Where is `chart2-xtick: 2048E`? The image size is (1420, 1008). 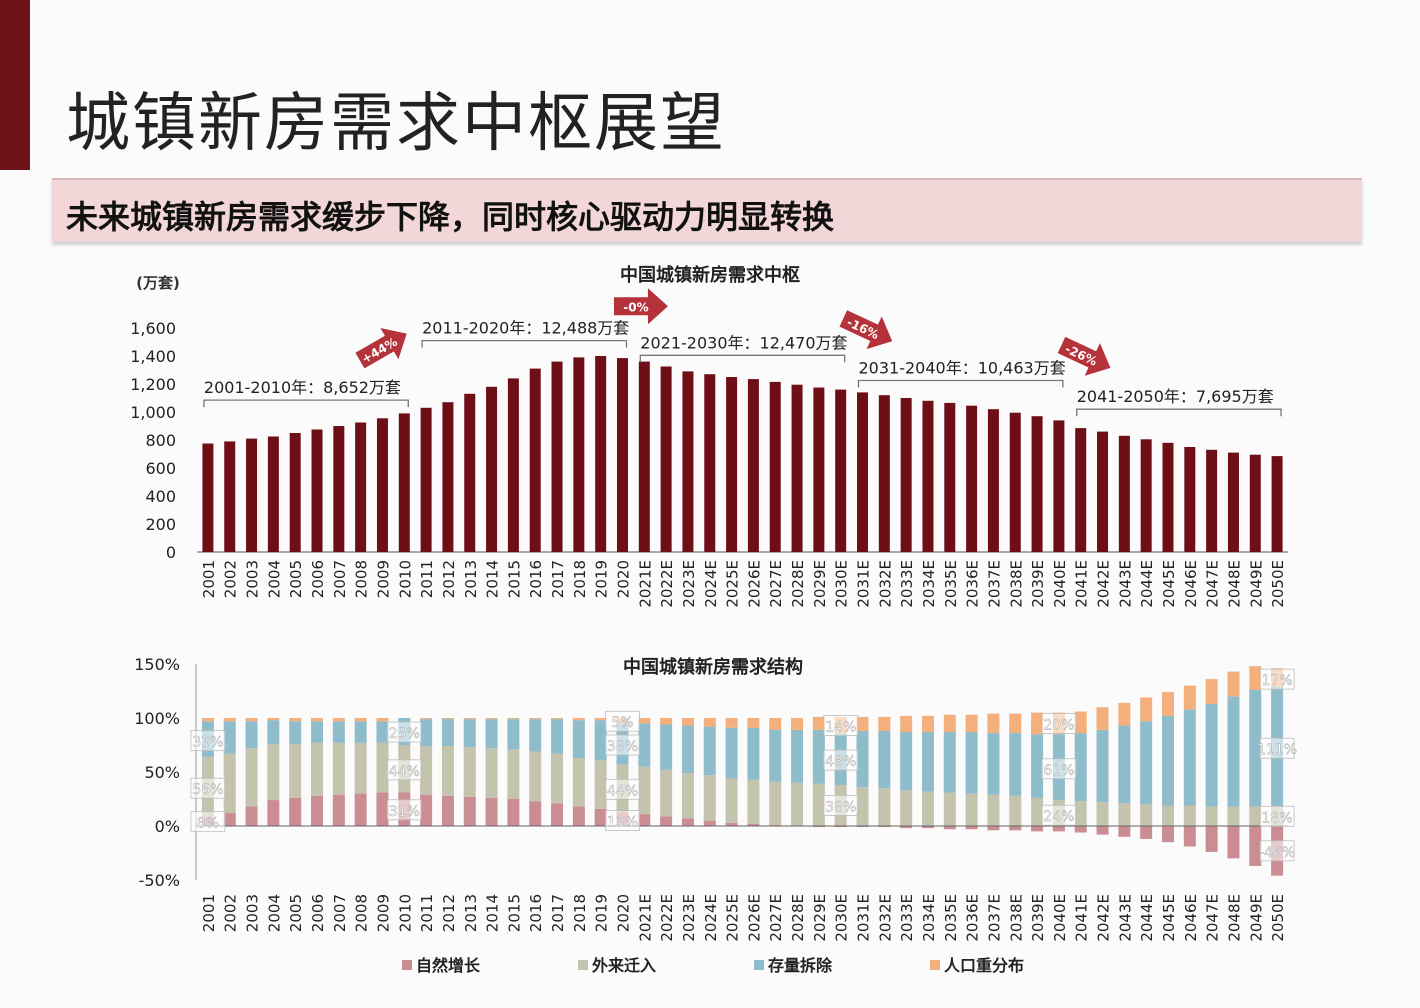
chart2-xtick: 2048E is located at coordinates (1234, 918).